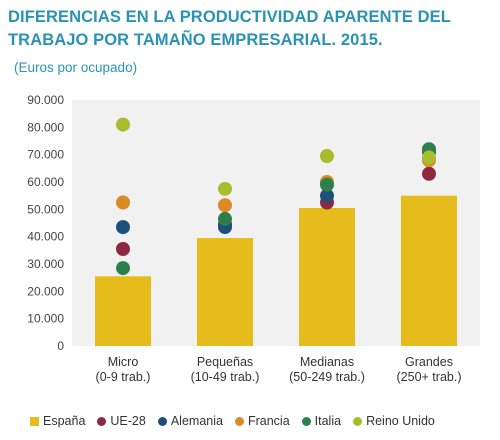 This screenshot has height=440, width=500. What do you see at coordinates (45, 319) in the screenshot?
I see `y-tick-label: 10.000` at bounding box center [45, 319].